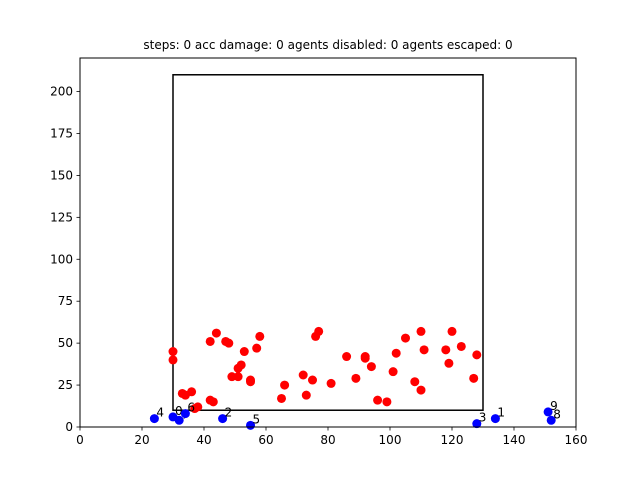 The height and width of the screenshot is (480, 640). Describe the element at coordinates (191, 408) in the screenshot. I see `point-label: 6` at that location.